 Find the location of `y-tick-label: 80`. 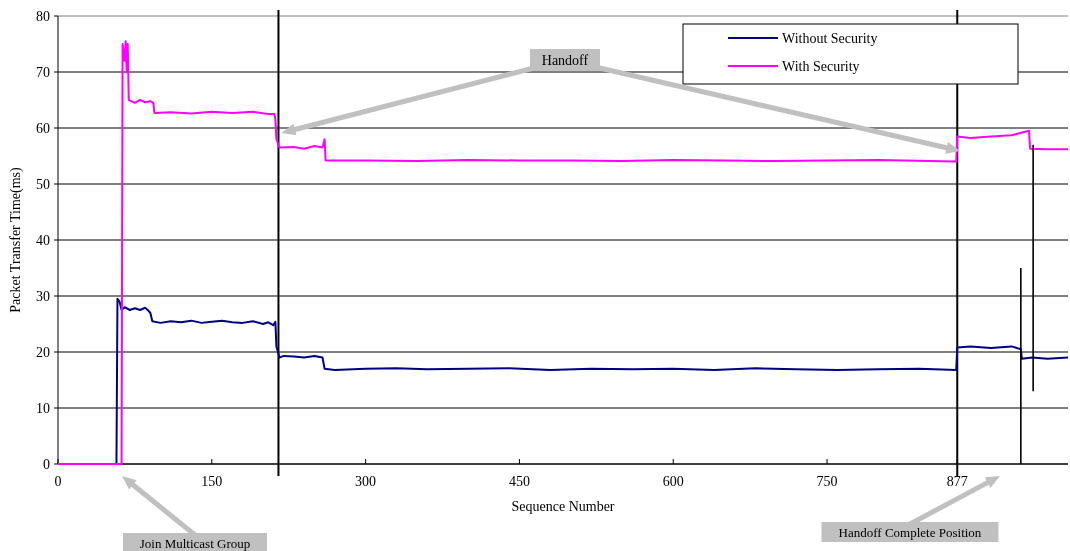

y-tick-label: 80 is located at coordinates (43, 16).